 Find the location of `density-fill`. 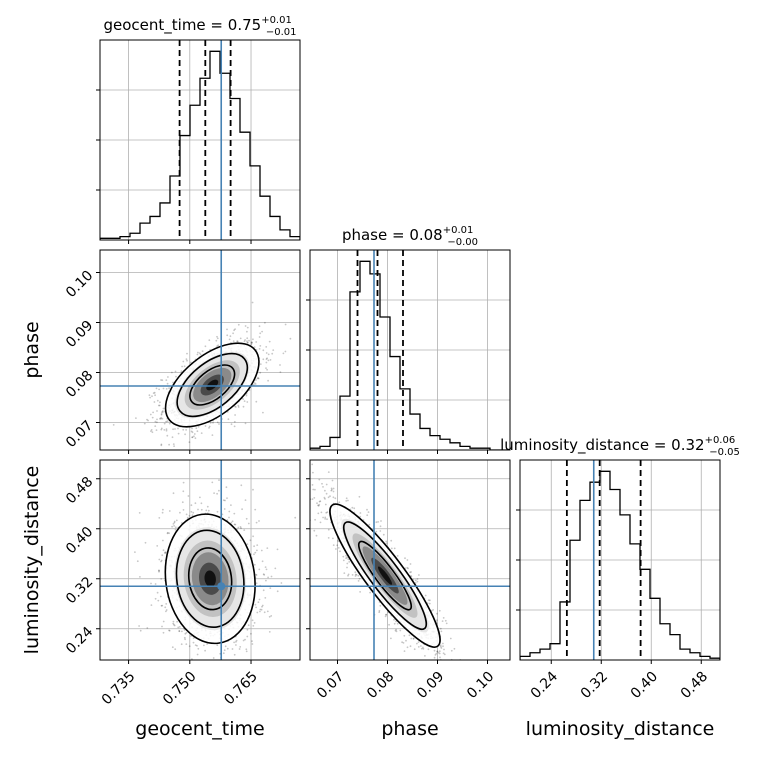

density-fill is located at coordinates (210, 578).